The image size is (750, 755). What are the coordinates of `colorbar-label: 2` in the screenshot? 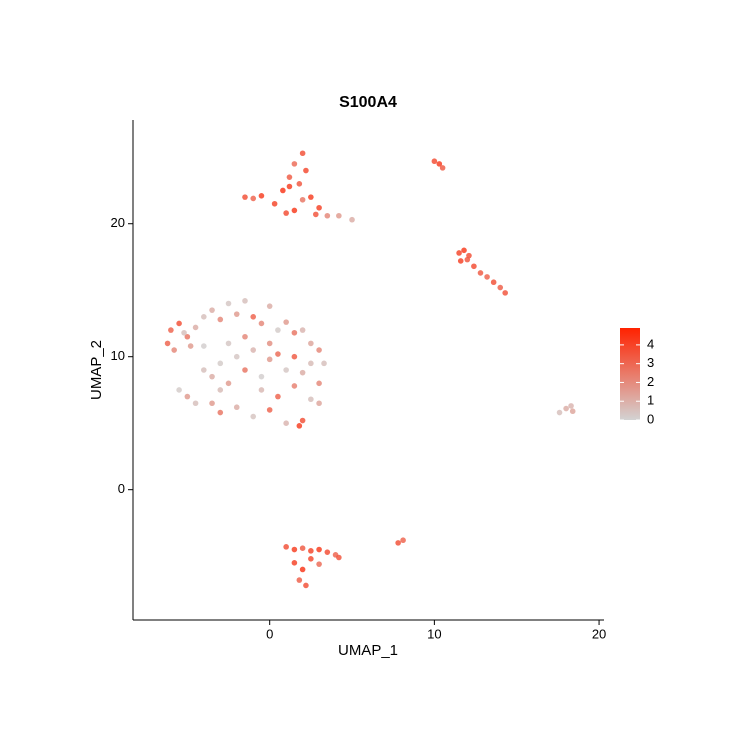 It's located at (650, 381).